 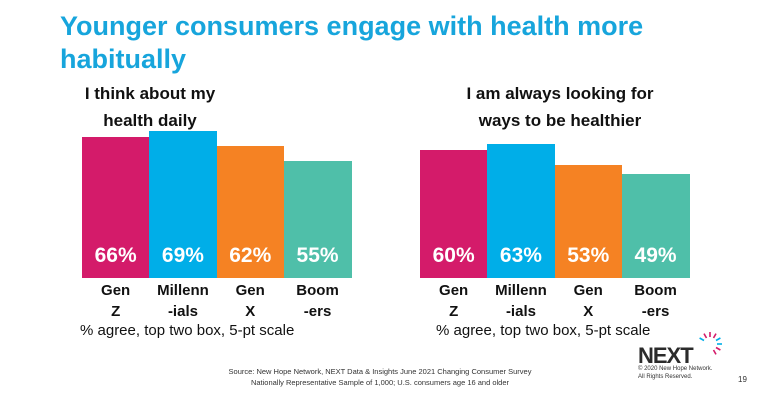 What do you see at coordinates (675, 369) in the screenshot?
I see `copyright-line-1: © 2020 New Hope Network.` at bounding box center [675, 369].